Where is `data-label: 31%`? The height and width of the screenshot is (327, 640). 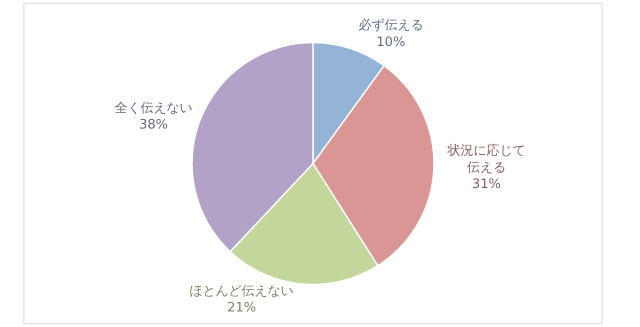
data-label: 31% is located at coordinates (486, 184).